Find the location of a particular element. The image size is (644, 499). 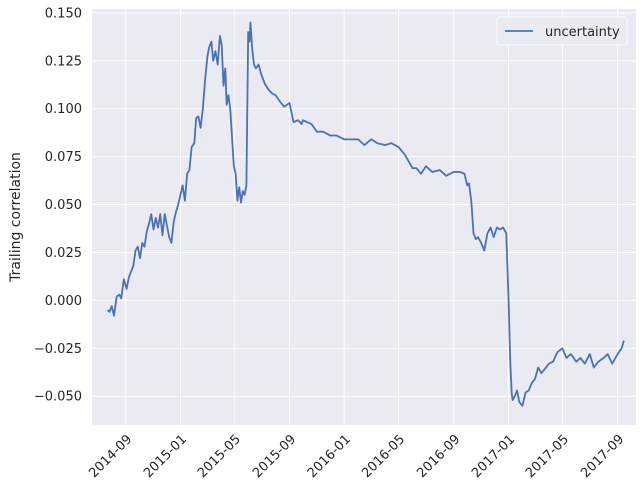

y-tick-label: 0.125 is located at coordinates (63, 61).